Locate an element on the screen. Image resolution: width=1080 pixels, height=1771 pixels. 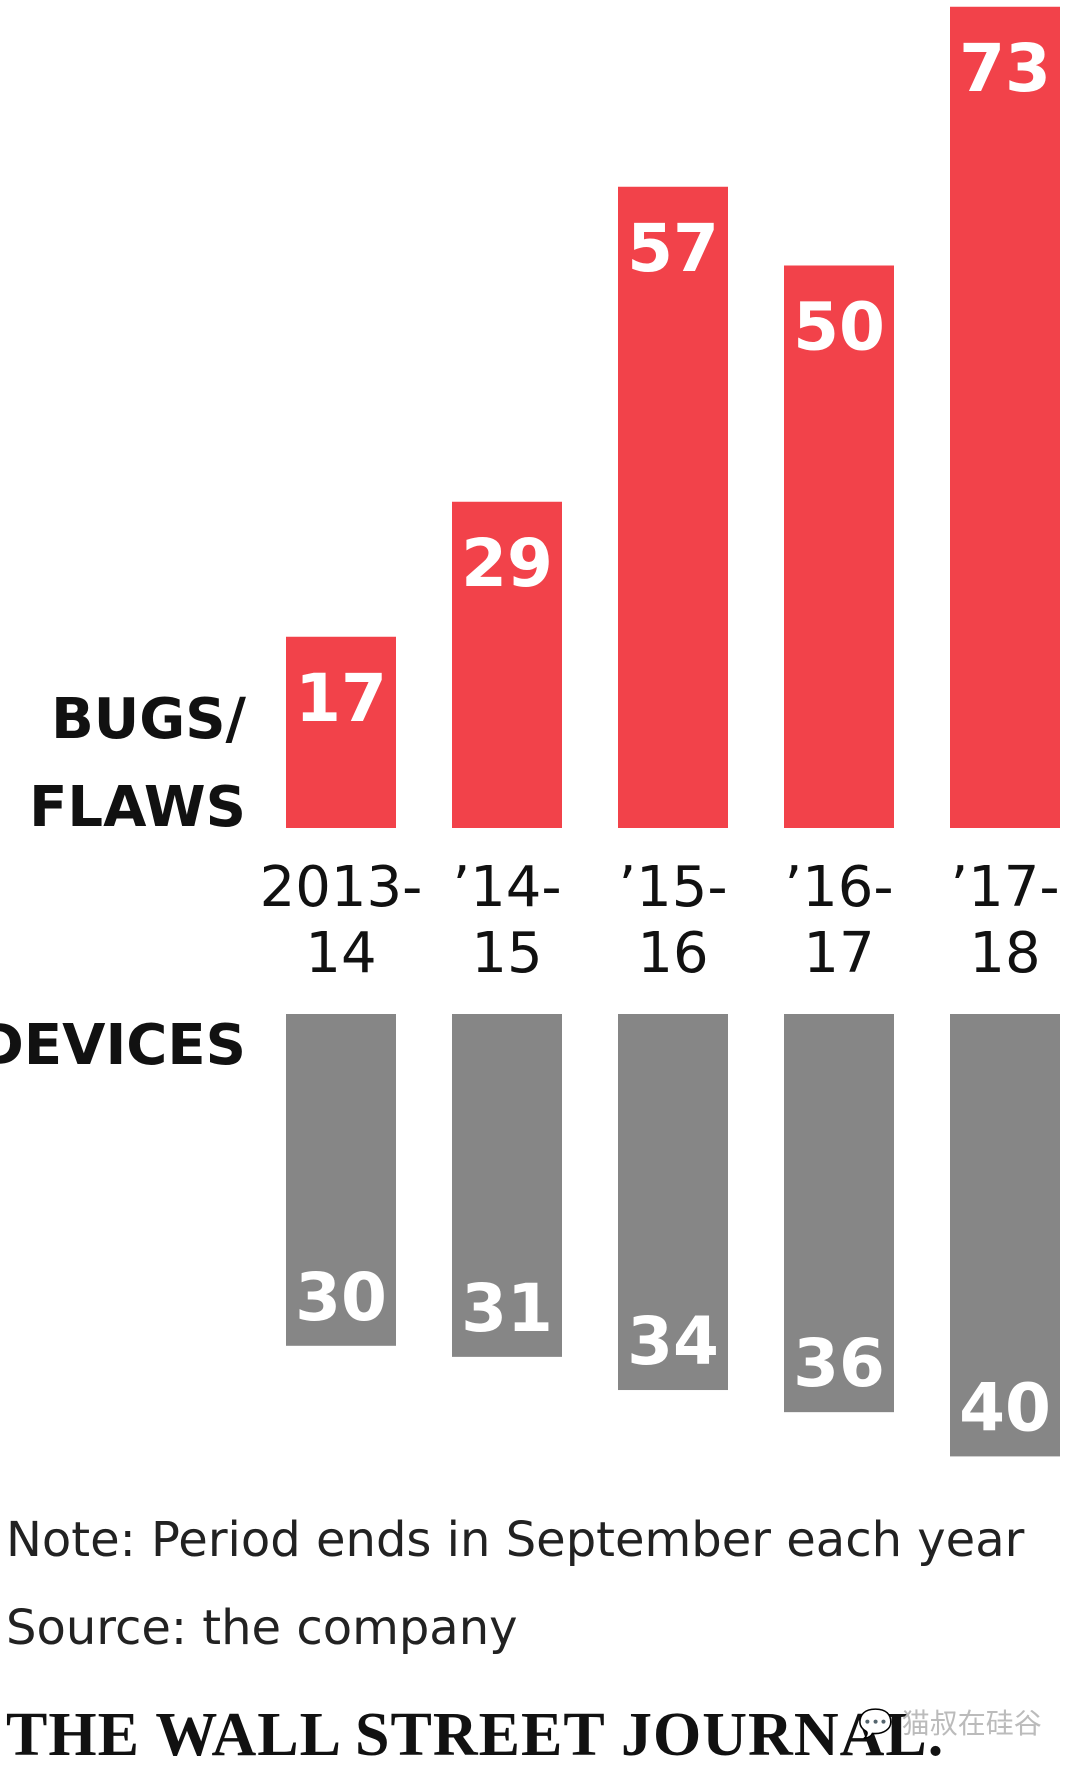
category-label: ’16-17 is located at coordinates (838, 920).